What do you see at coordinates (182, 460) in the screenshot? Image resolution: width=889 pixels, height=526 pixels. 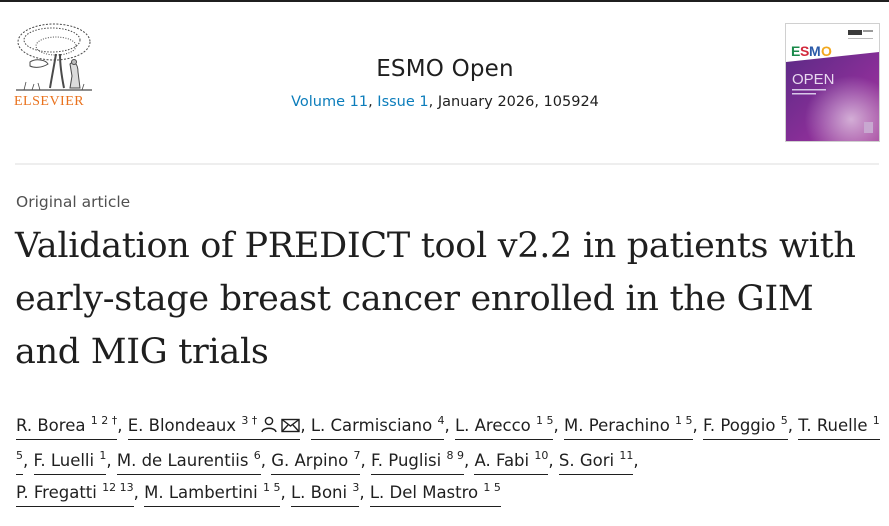 I see `author-name: M. de Laurentiis` at bounding box center [182, 460].